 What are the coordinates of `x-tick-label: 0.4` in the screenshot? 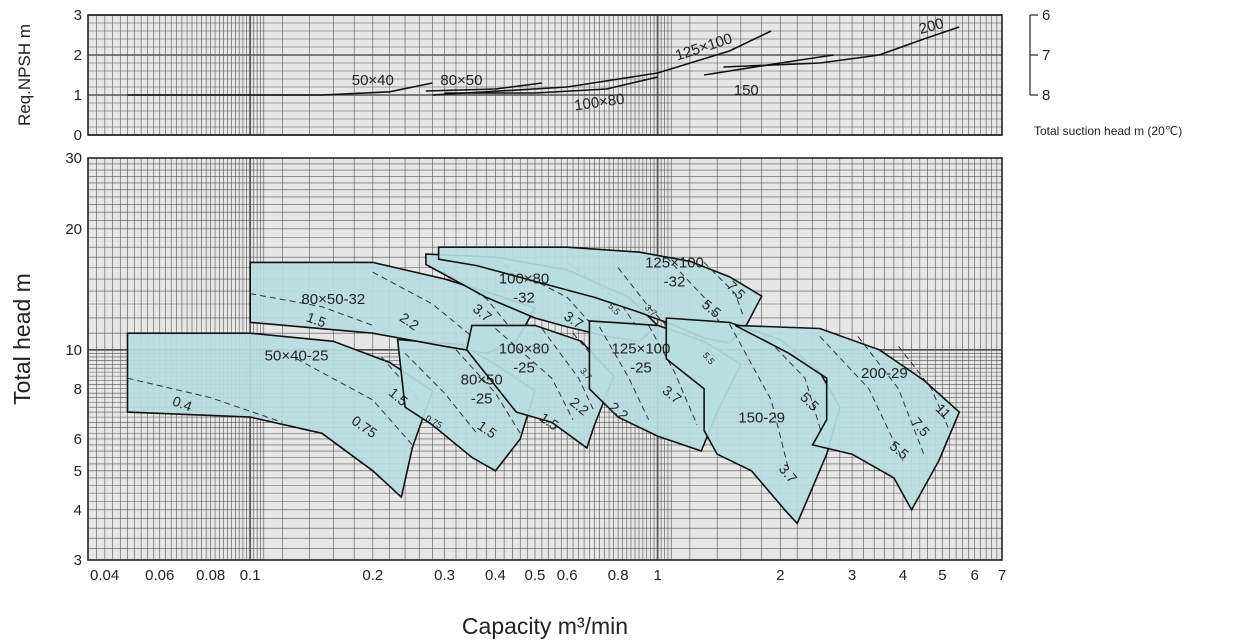 It's located at (495, 575).